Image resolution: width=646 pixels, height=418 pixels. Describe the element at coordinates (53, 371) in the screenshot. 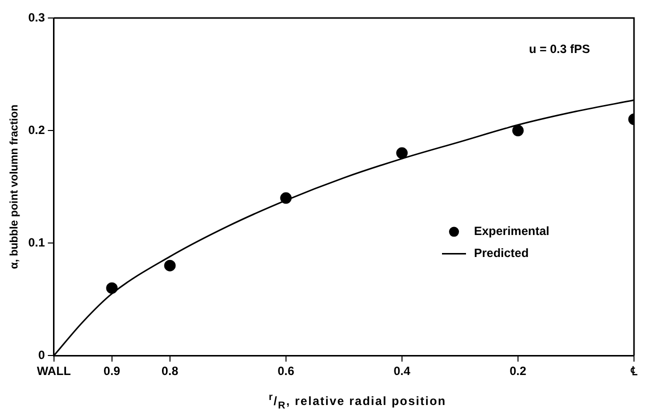

I see `x-tick-label: WALL` at that location.